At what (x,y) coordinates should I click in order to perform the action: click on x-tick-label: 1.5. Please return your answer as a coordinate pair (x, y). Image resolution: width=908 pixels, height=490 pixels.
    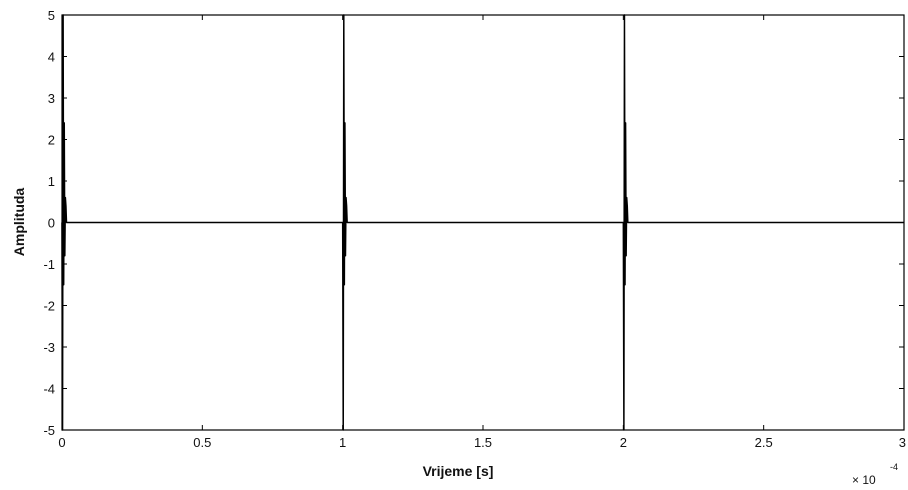
    Looking at the image, I should click on (483, 442).